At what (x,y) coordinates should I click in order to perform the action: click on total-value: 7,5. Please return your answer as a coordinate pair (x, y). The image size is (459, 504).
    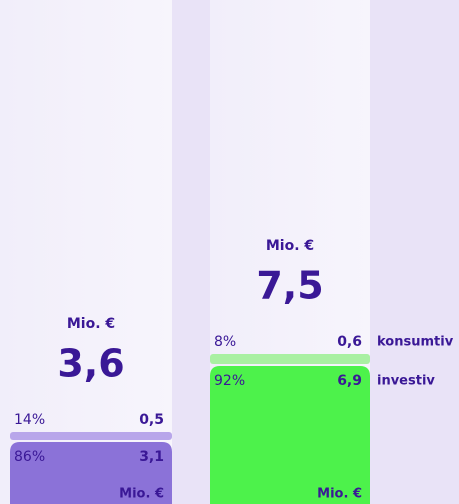
    Looking at the image, I should click on (289, 286).